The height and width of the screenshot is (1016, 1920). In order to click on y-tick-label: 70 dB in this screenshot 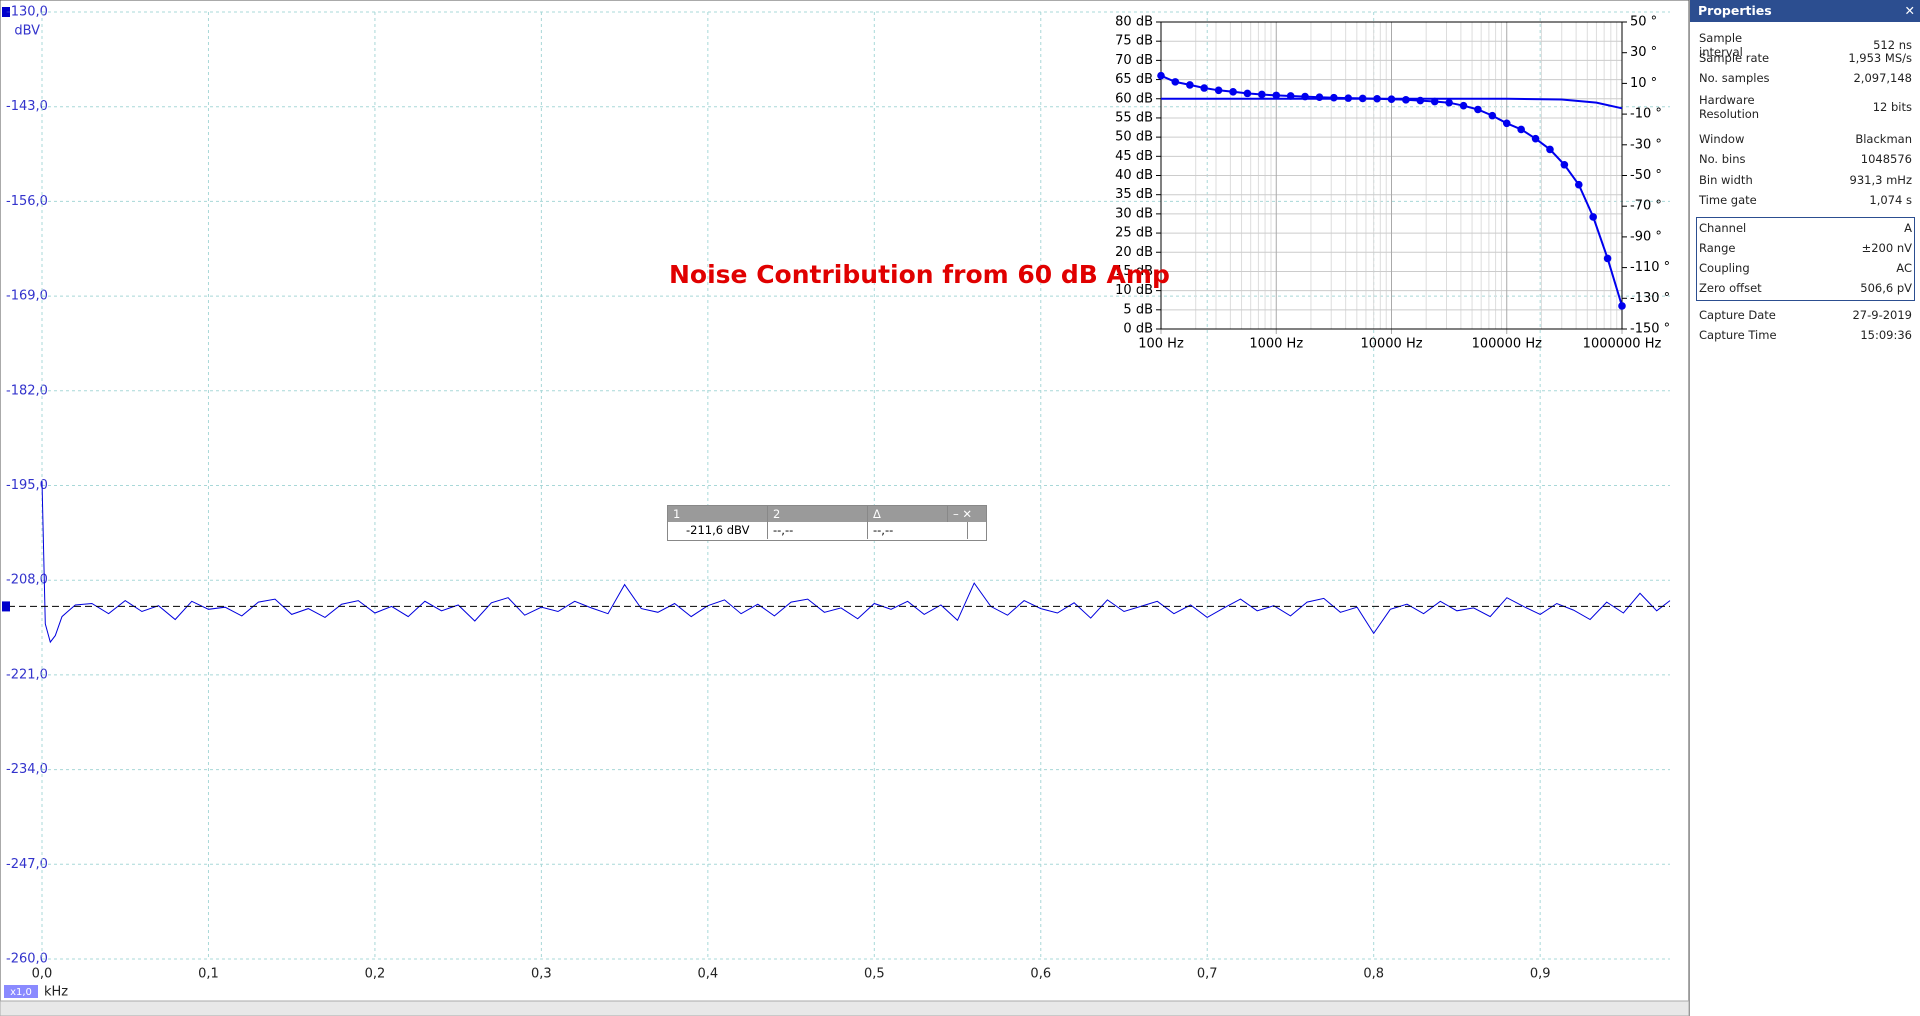, I will do `click(1134, 60)`.